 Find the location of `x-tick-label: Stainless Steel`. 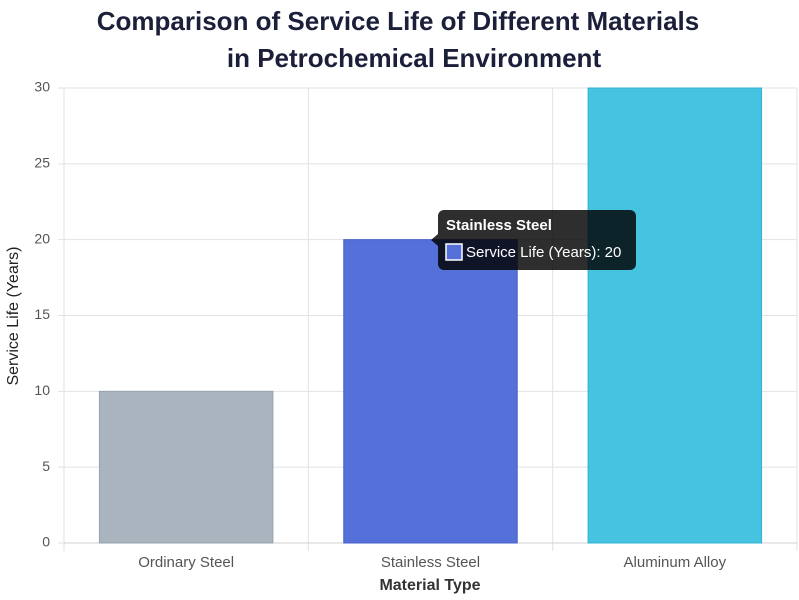

x-tick-label: Stainless Steel is located at coordinates (430, 562).